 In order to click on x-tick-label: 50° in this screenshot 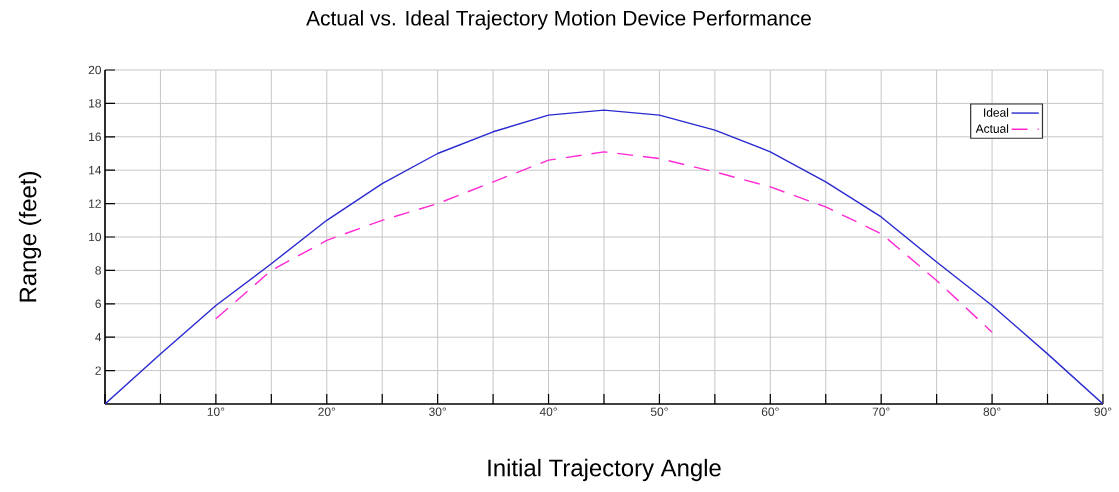, I will do `click(659, 411)`.